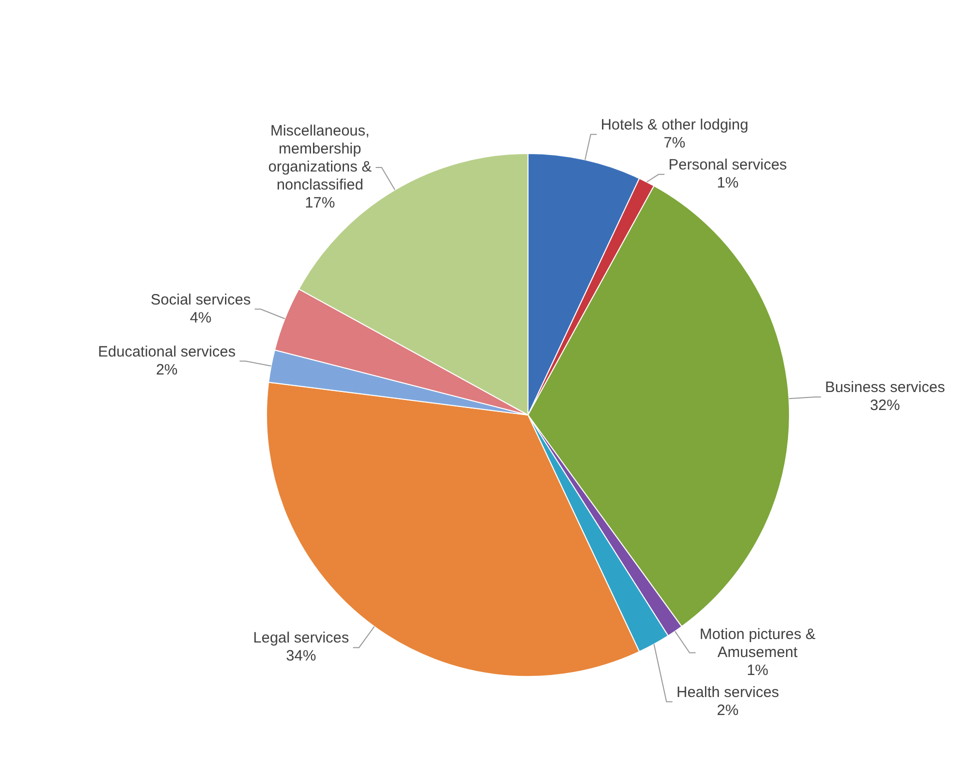  I want to click on data-label: 17%, so click(319, 203).